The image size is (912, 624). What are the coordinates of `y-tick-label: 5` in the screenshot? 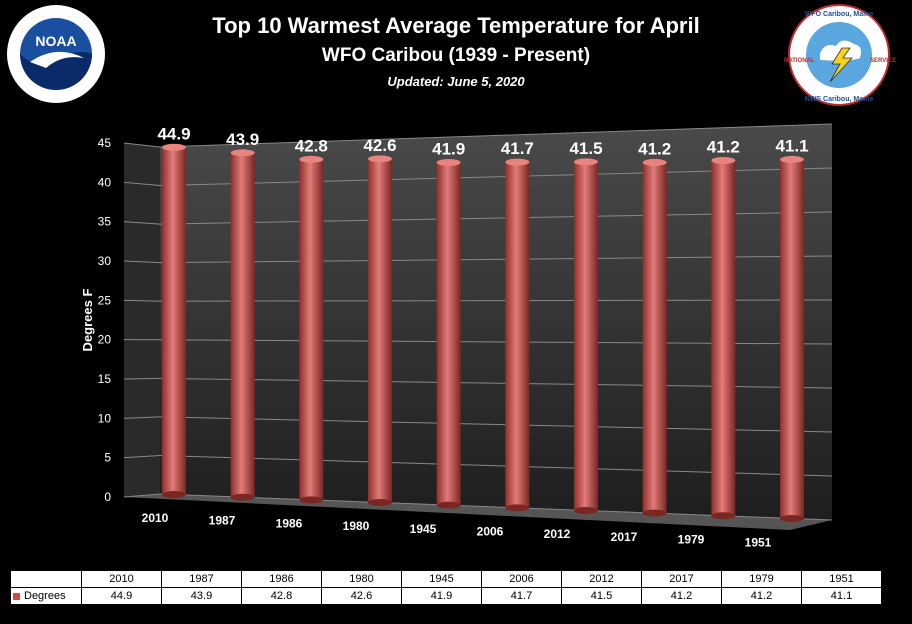 It's located at (107, 458).